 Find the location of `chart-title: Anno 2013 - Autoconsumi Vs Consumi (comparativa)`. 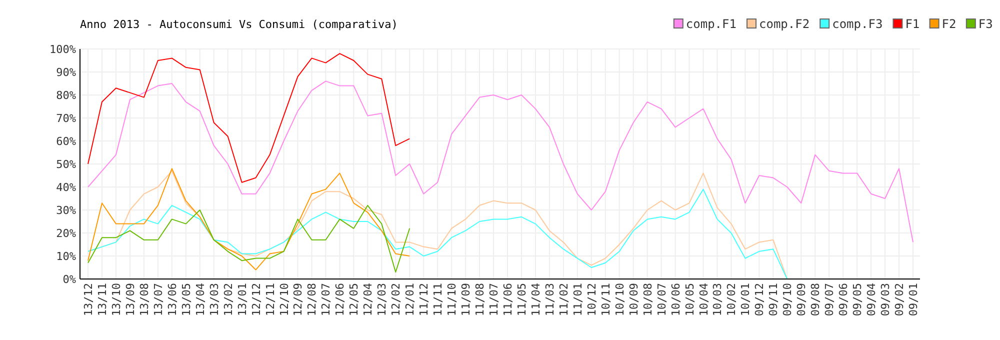

chart-title: Anno 2013 - Autoconsumi Vs Consumi (comparativa) is located at coordinates (239, 24).